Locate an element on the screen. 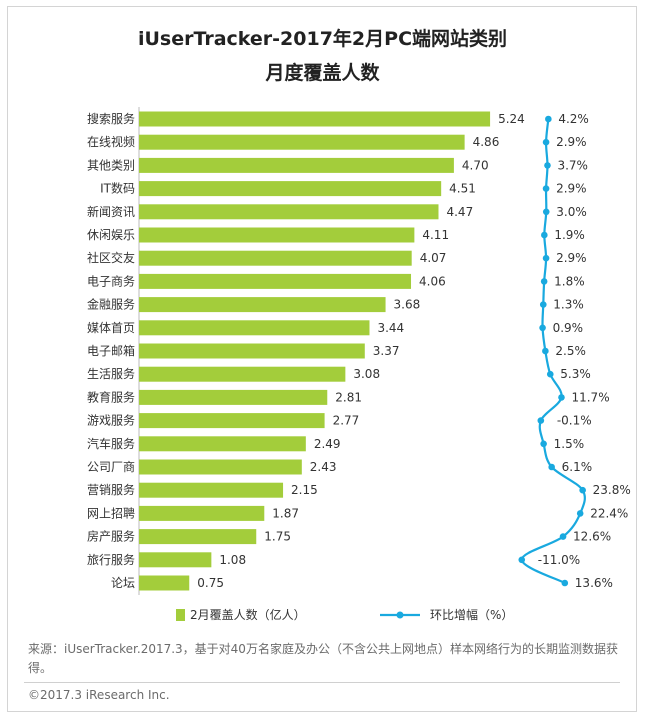 This screenshot has width=645, height=719. category-label: 游戏服务 is located at coordinates (111, 420).